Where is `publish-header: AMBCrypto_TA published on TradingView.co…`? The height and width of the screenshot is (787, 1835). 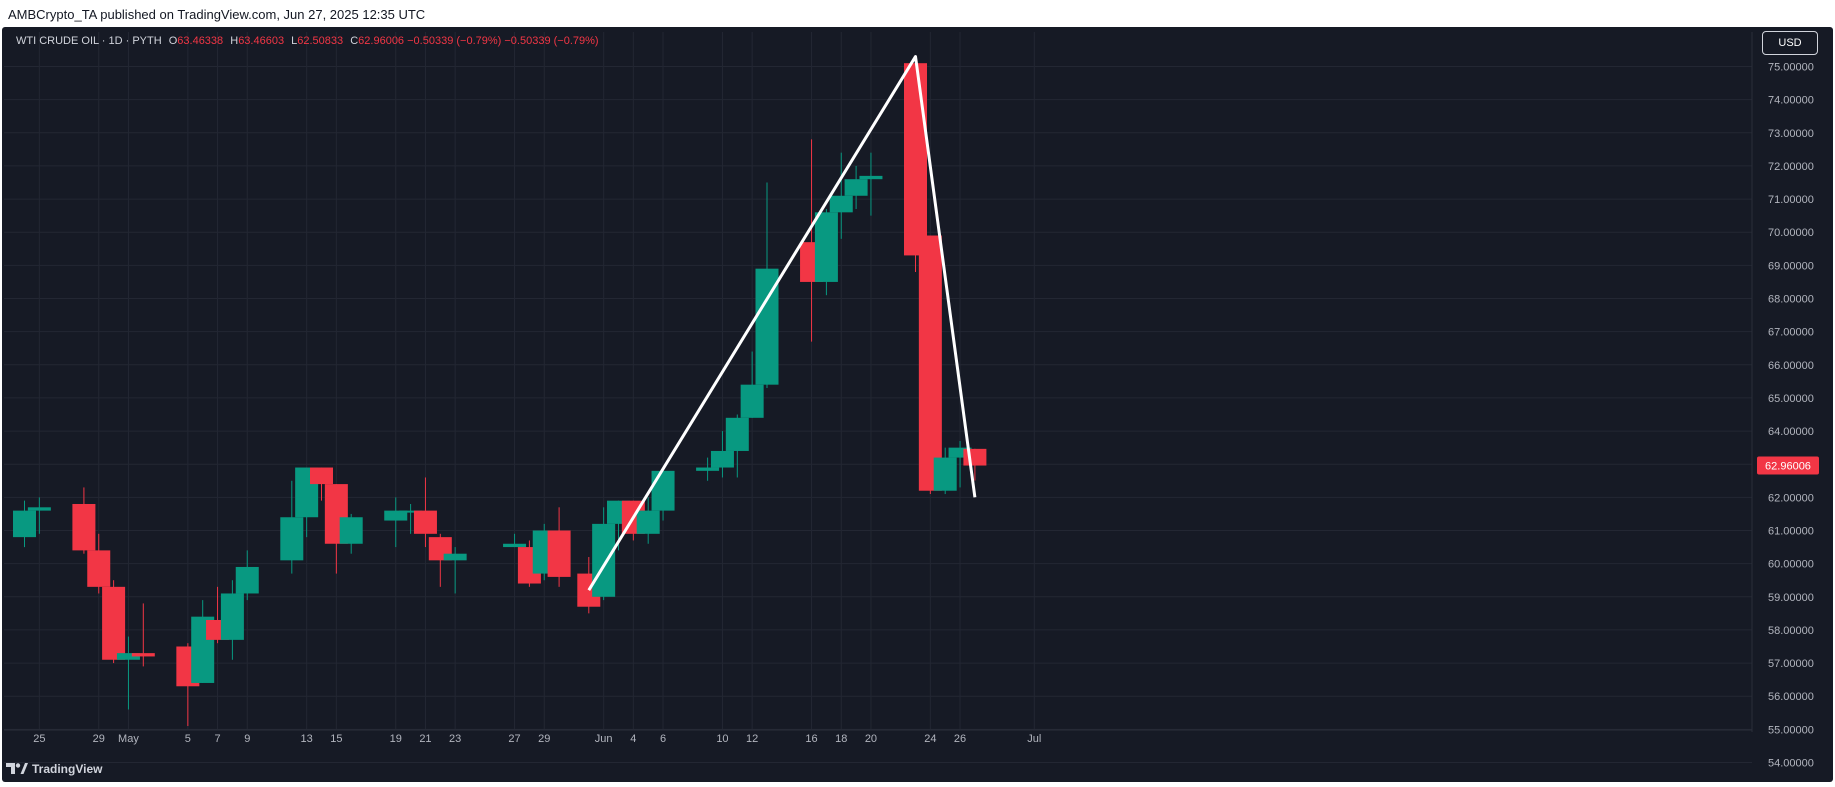 publish-header: AMBCrypto_TA published on TradingView.co… is located at coordinates (917, 15).